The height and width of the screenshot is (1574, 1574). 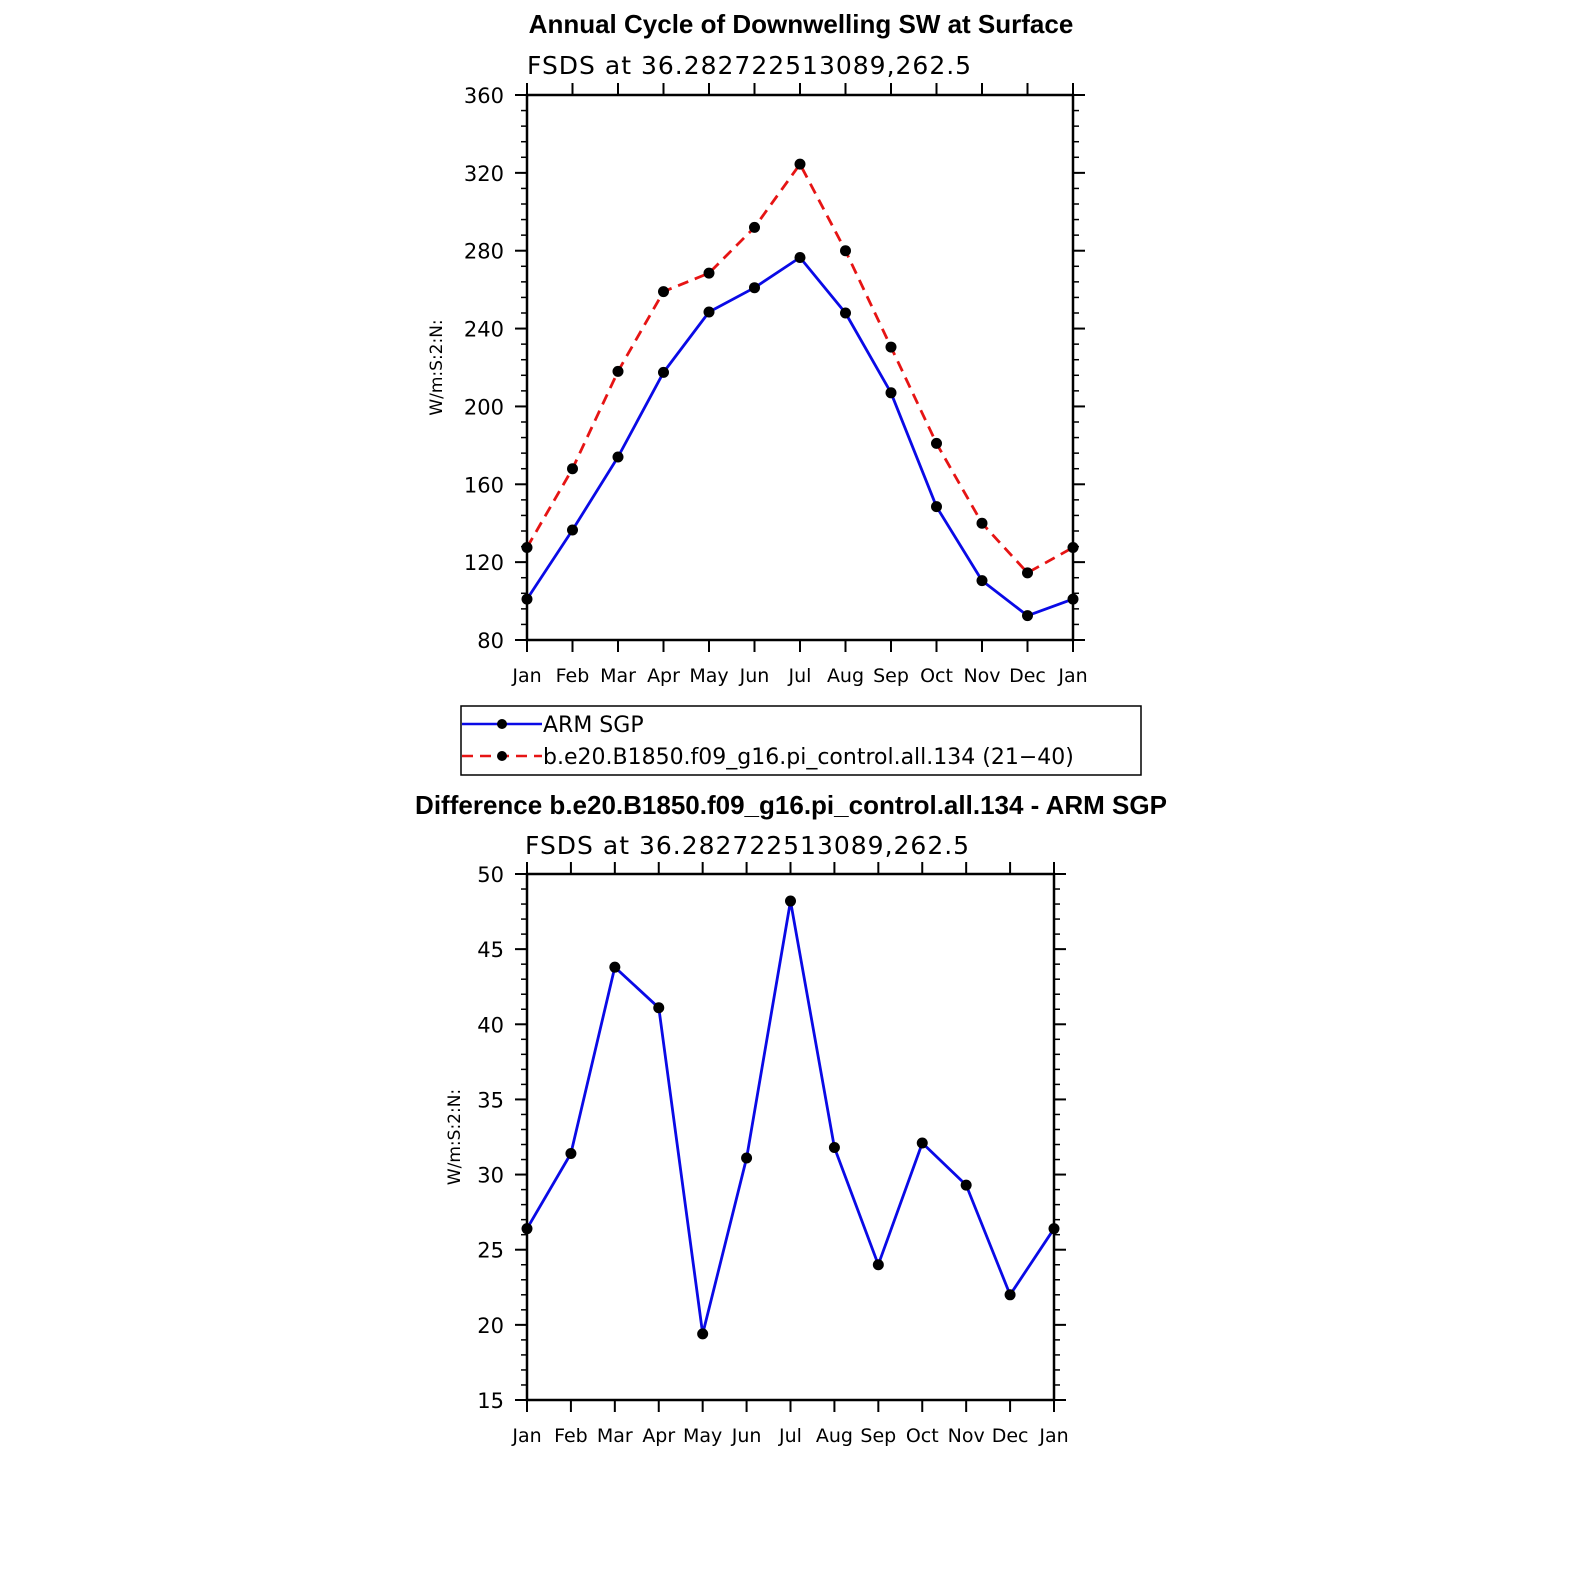 I want to click on chart2-xtick-label: Aug, so click(x=834, y=1436).